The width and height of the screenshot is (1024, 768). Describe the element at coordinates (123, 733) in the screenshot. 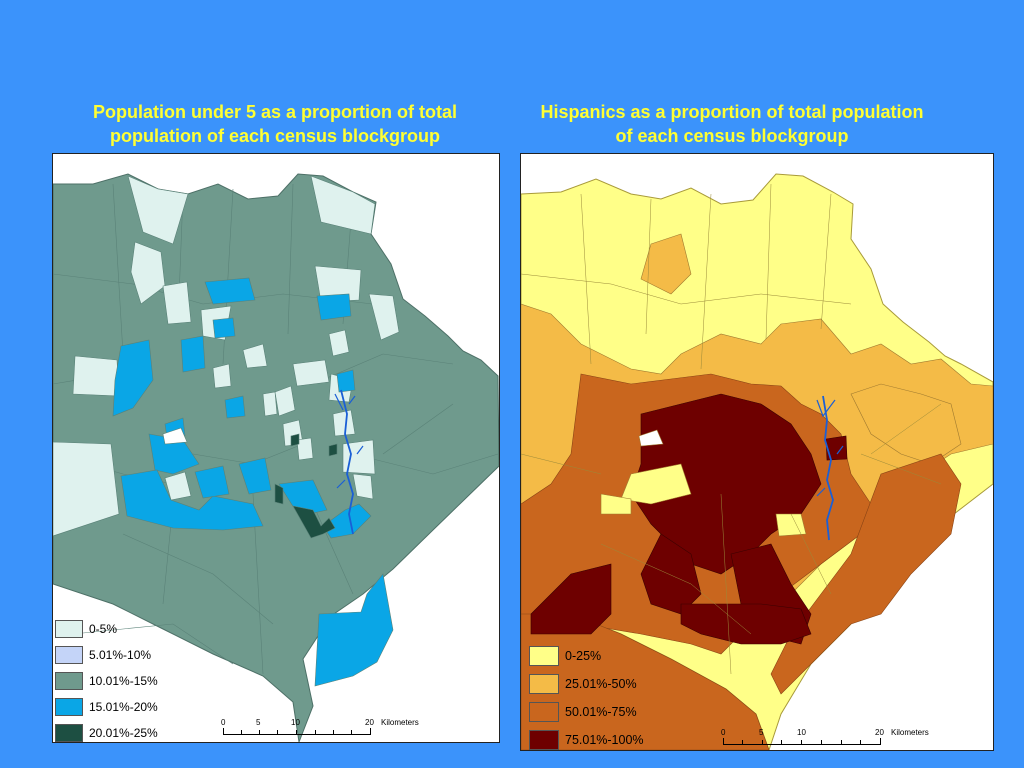

I see `legend-label: 20.01%-25%` at that location.